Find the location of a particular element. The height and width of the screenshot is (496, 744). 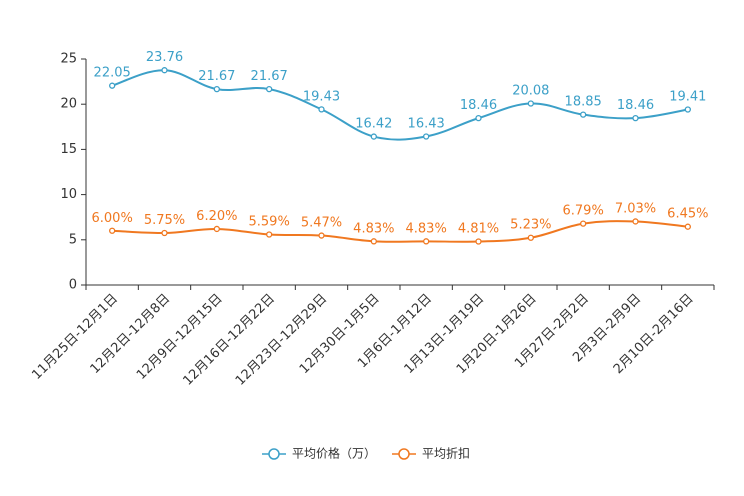

data-label: 16.43 is located at coordinates (426, 123).